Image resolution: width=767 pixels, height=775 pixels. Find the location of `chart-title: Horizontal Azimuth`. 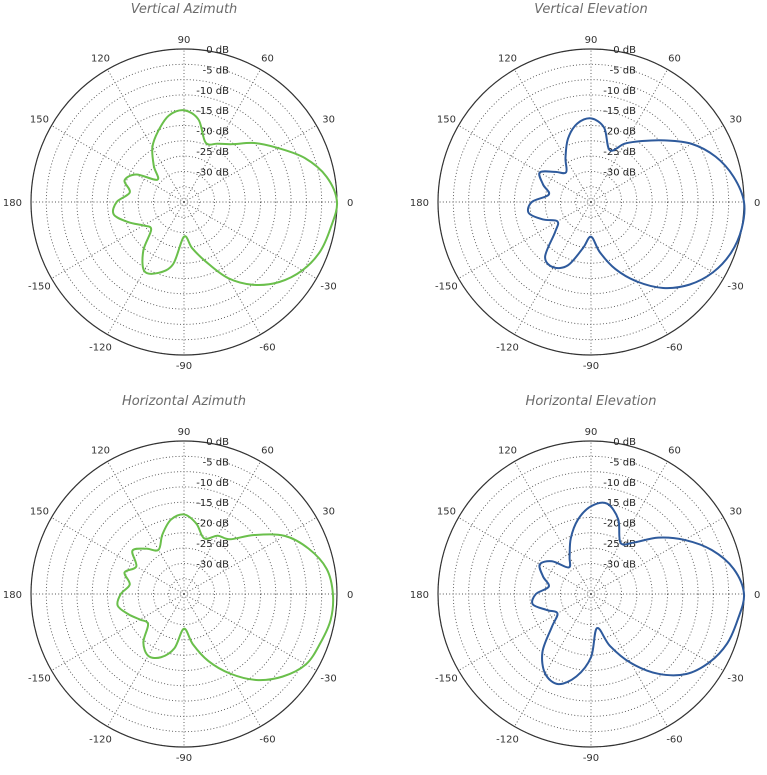

chart-title: Horizontal Azimuth is located at coordinates (184, 401).